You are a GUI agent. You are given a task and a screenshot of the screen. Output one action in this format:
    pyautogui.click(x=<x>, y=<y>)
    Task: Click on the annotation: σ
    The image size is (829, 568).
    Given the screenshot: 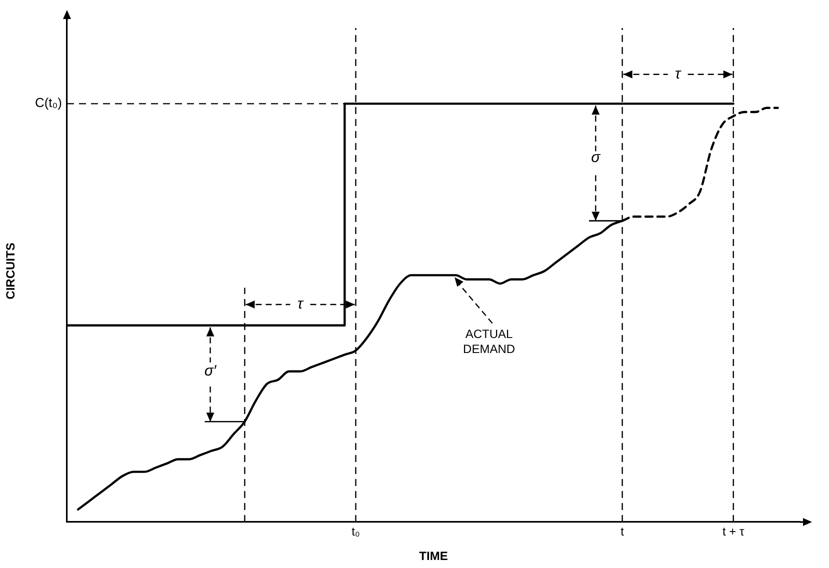 What is the action you would take?
    pyautogui.click(x=596, y=157)
    